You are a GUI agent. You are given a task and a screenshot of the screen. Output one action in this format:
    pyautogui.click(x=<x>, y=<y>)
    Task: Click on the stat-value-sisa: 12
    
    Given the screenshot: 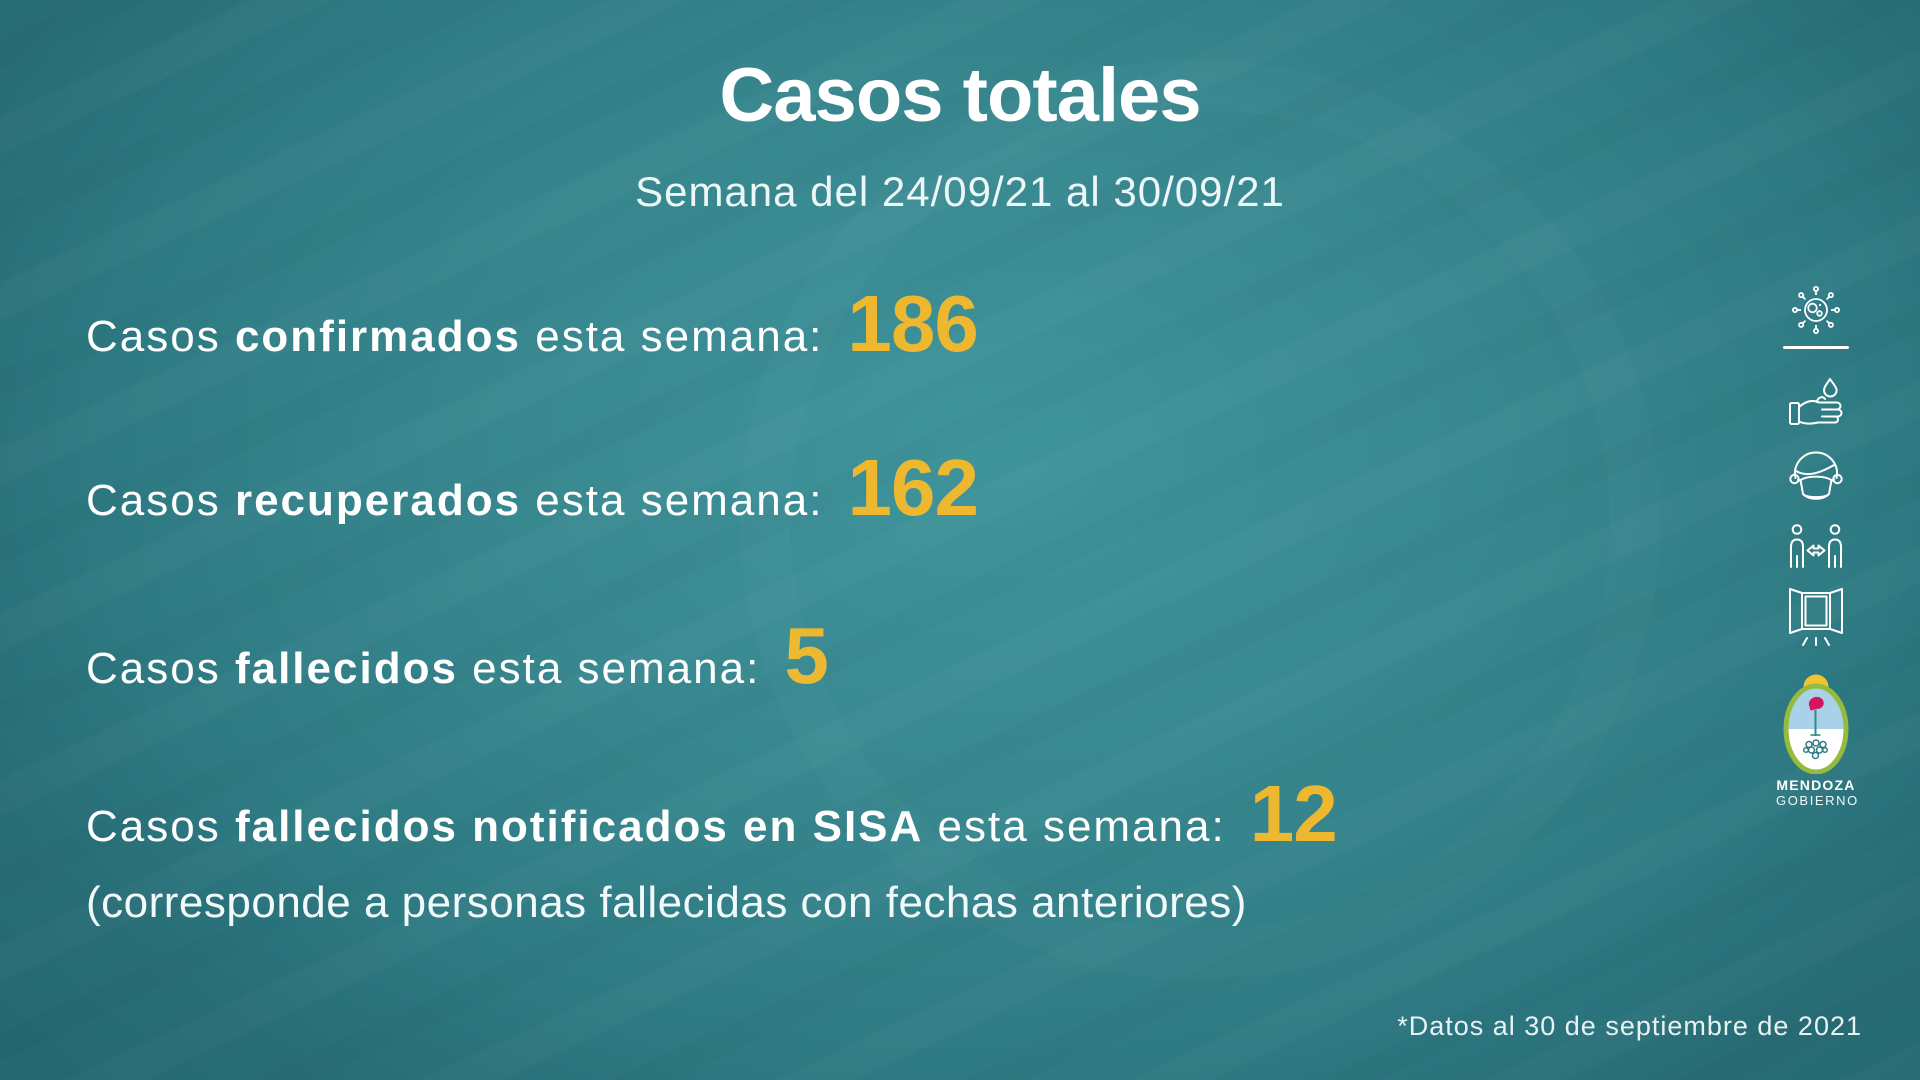 What is the action you would take?
    pyautogui.click(x=1293, y=813)
    